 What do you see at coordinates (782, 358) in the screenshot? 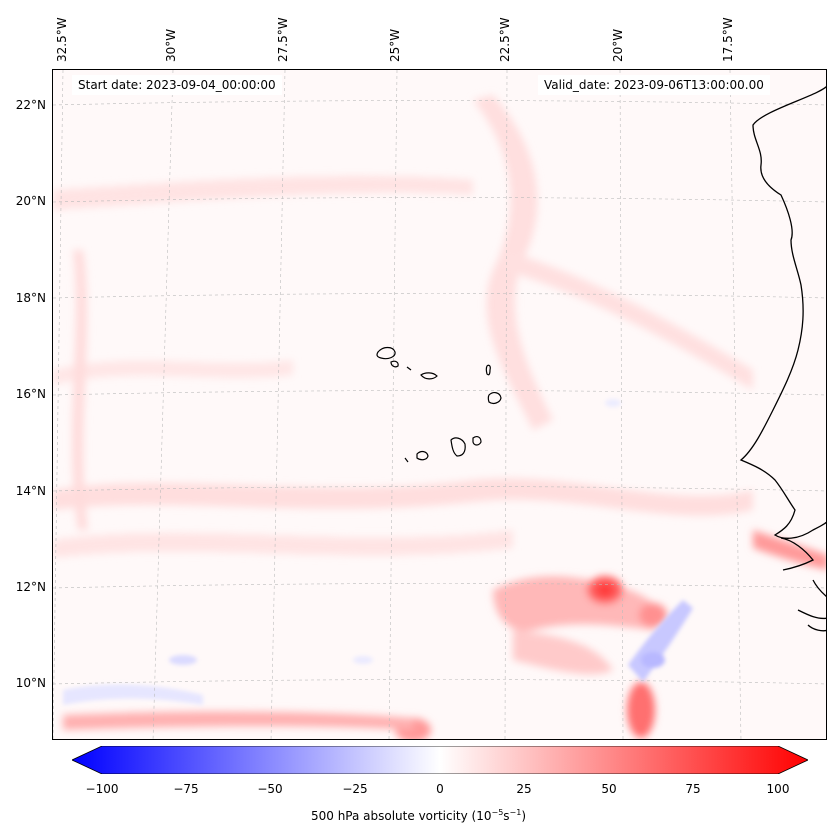
I see `coastline` at bounding box center [782, 358].